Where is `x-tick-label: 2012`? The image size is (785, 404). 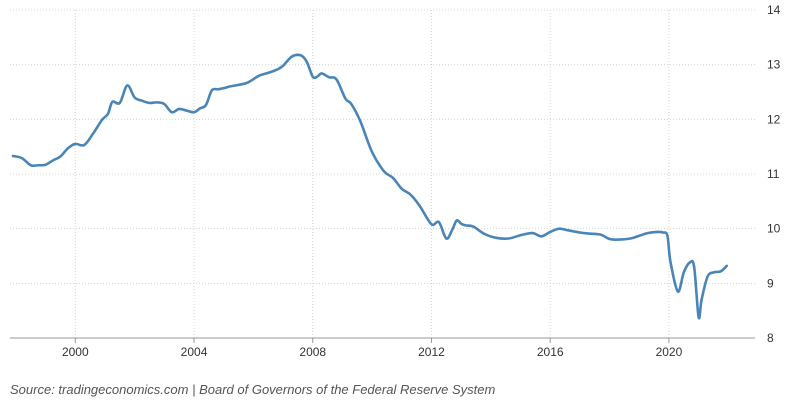 x-tick-label: 2012 is located at coordinates (431, 352).